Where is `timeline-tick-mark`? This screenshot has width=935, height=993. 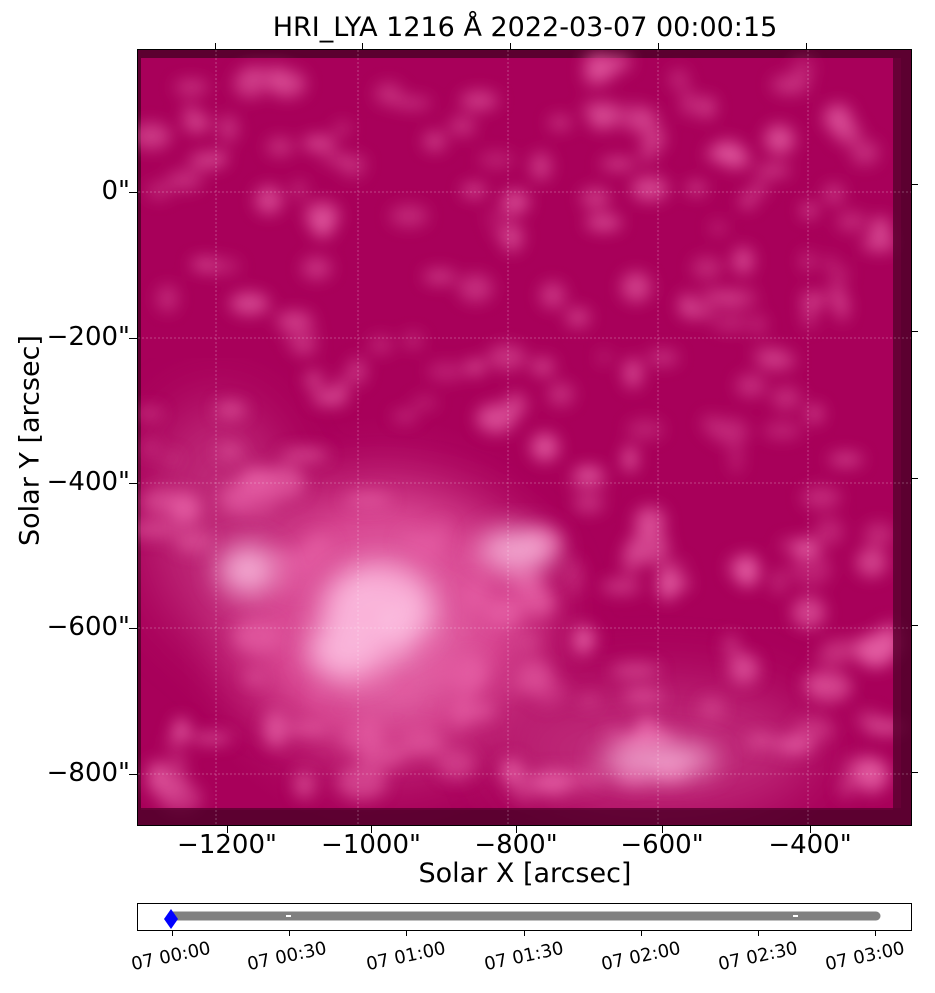 timeline-tick-mark is located at coordinates (289, 933).